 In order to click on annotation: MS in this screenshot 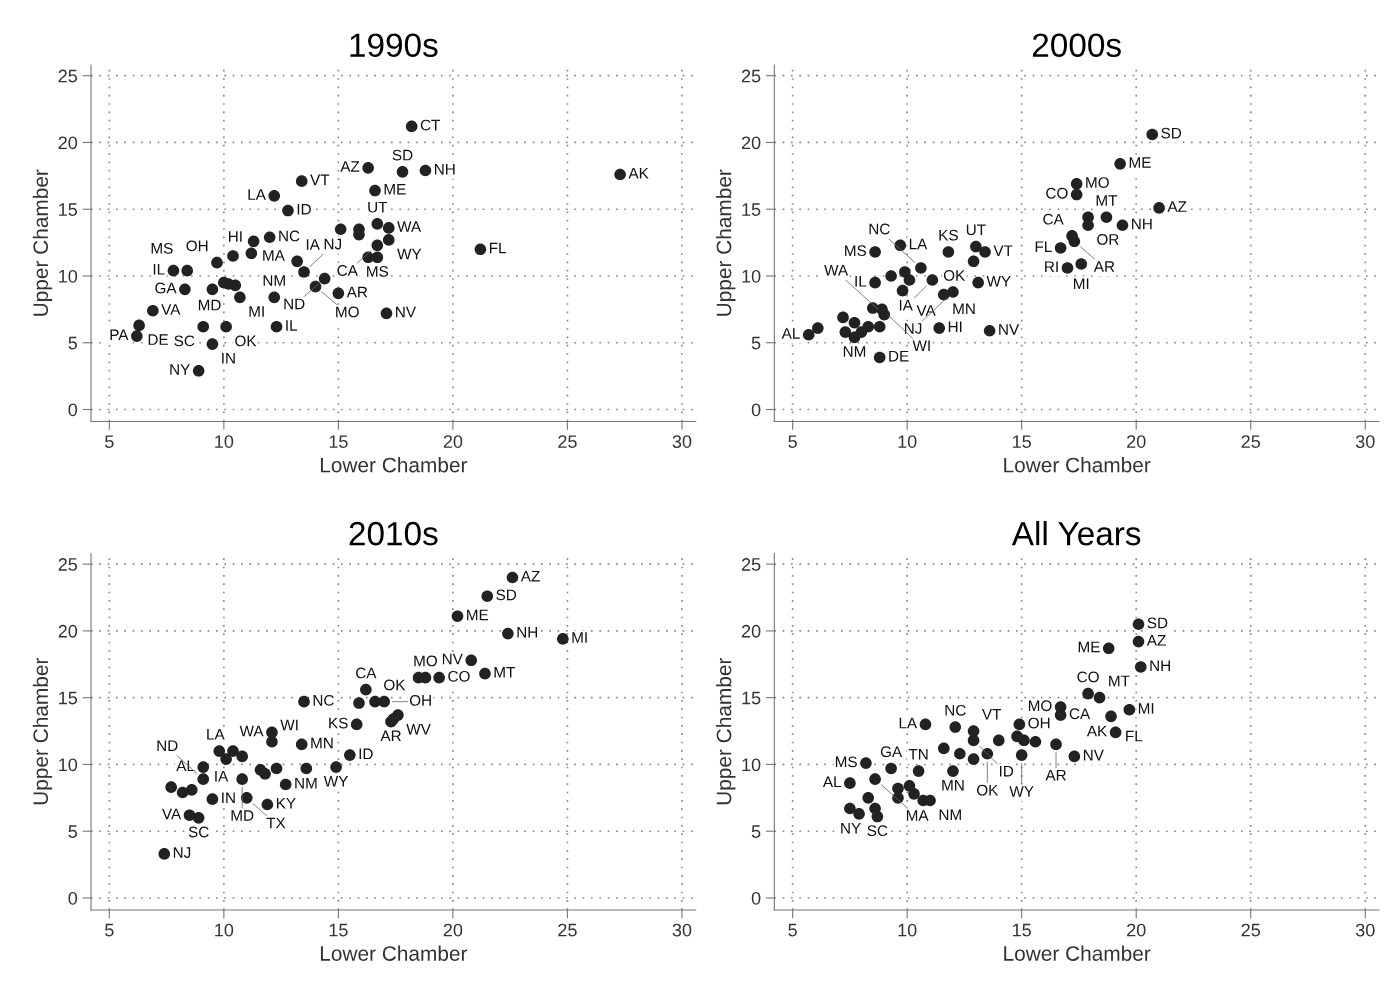, I will do `click(162, 248)`.